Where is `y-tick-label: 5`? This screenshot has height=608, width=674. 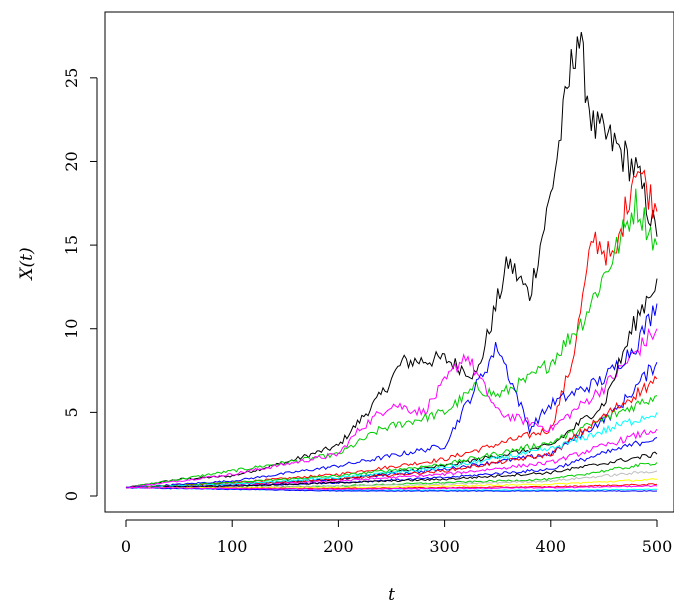 y-tick-label: 5 is located at coordinates (71, 412).